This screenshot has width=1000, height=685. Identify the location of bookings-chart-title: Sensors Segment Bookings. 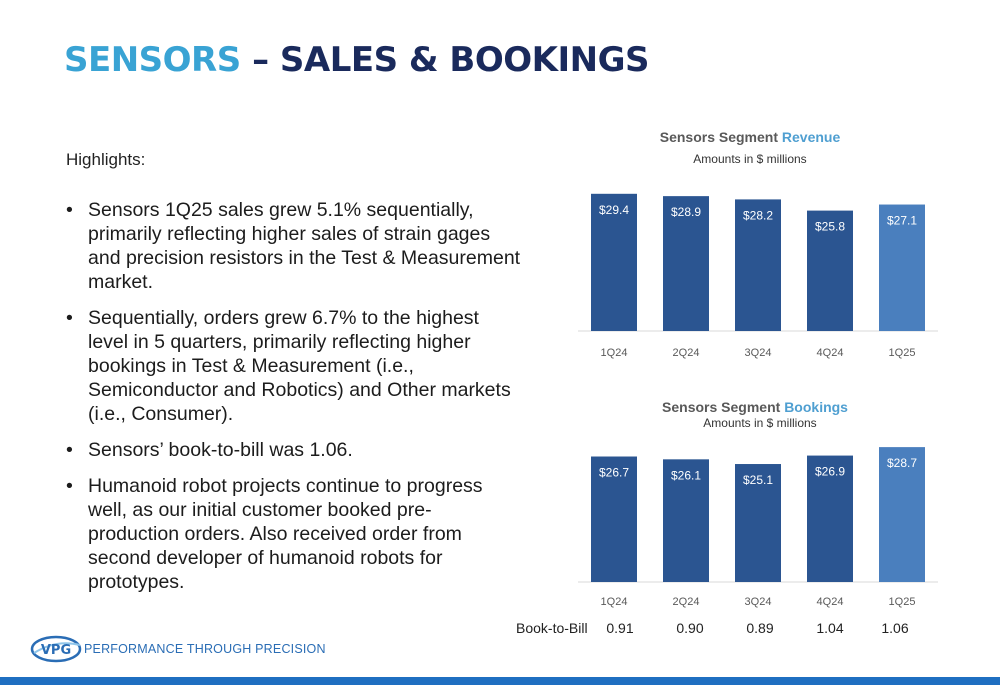
(755, 407).